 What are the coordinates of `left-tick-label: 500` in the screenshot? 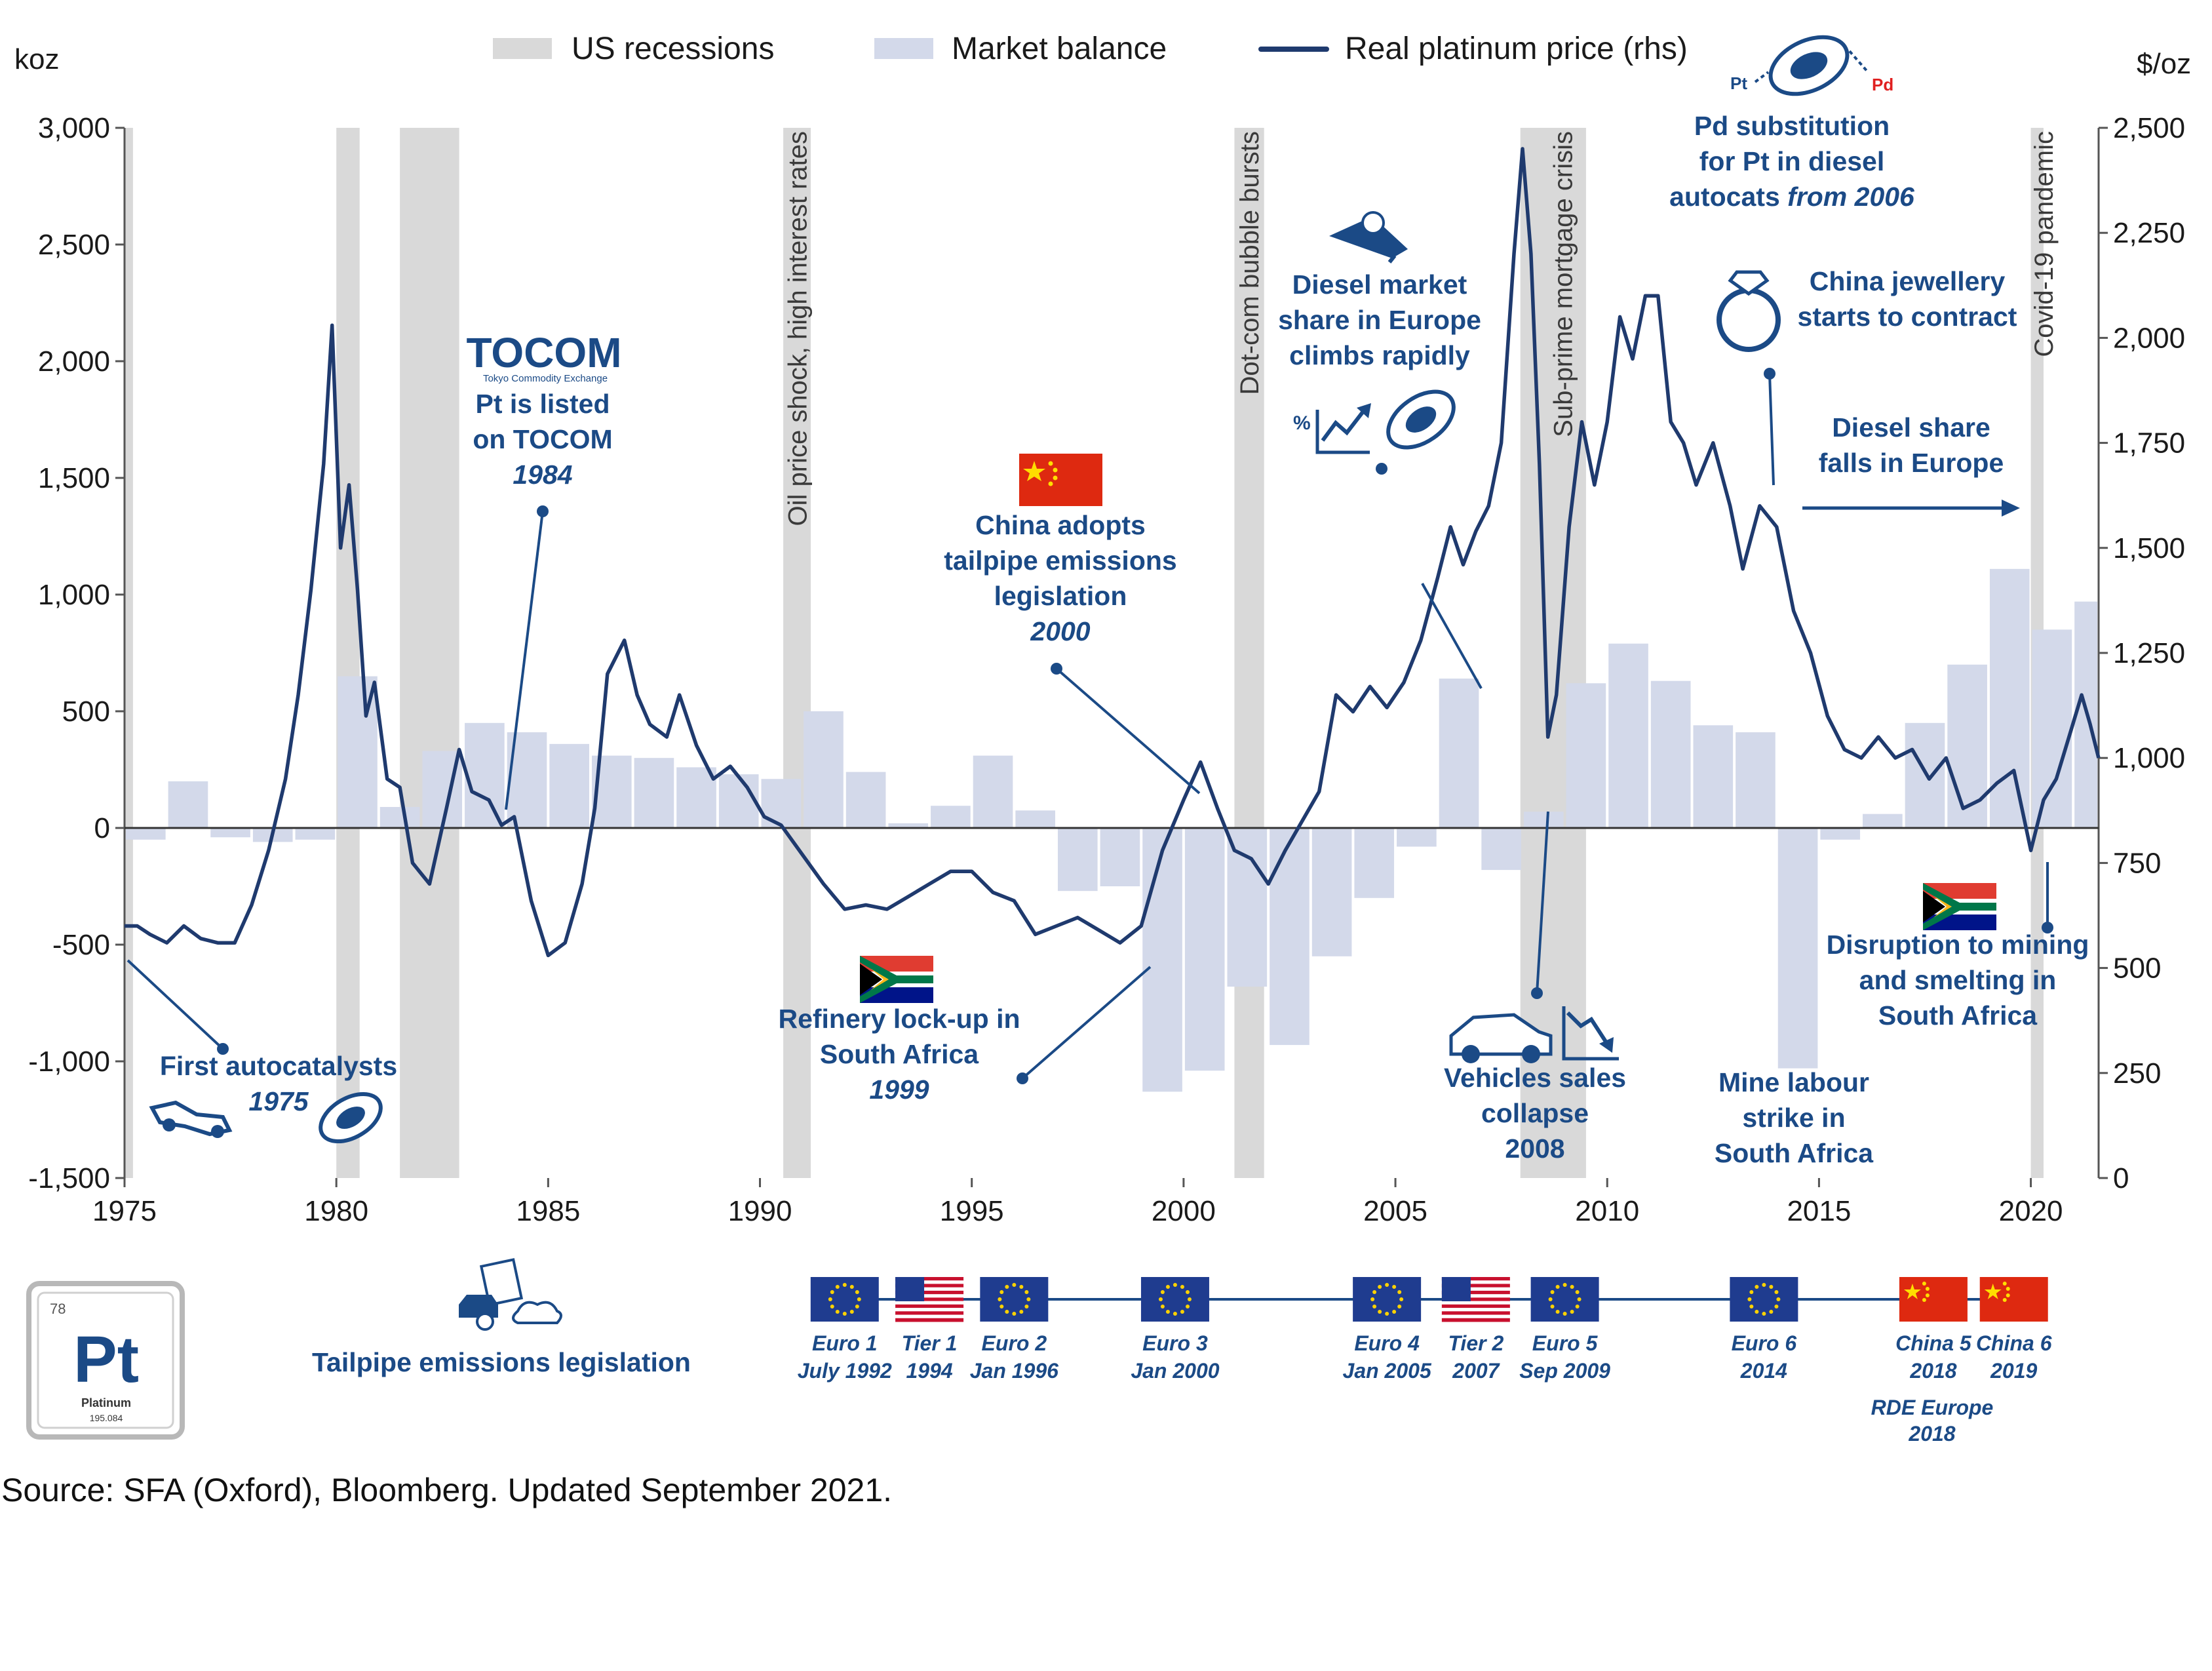 It's located at (86, 712).